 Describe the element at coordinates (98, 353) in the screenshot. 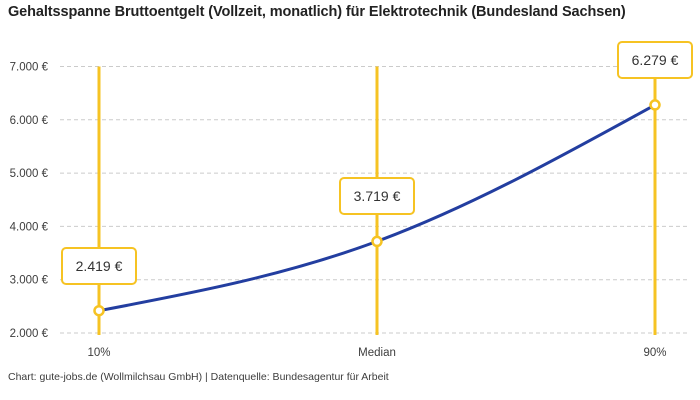

I see `x-axis-label-10%: 10%` at that location.